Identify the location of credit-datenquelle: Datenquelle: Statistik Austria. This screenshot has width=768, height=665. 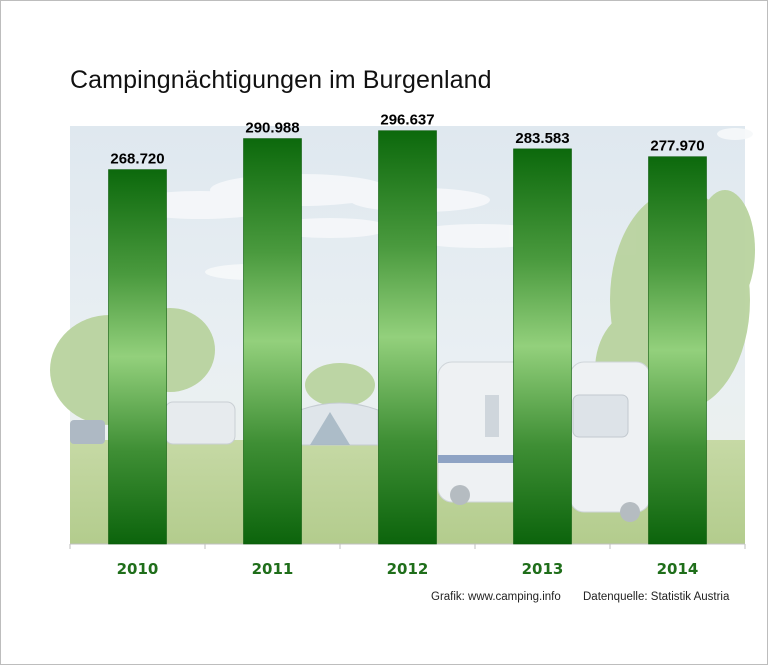
(656, 597).